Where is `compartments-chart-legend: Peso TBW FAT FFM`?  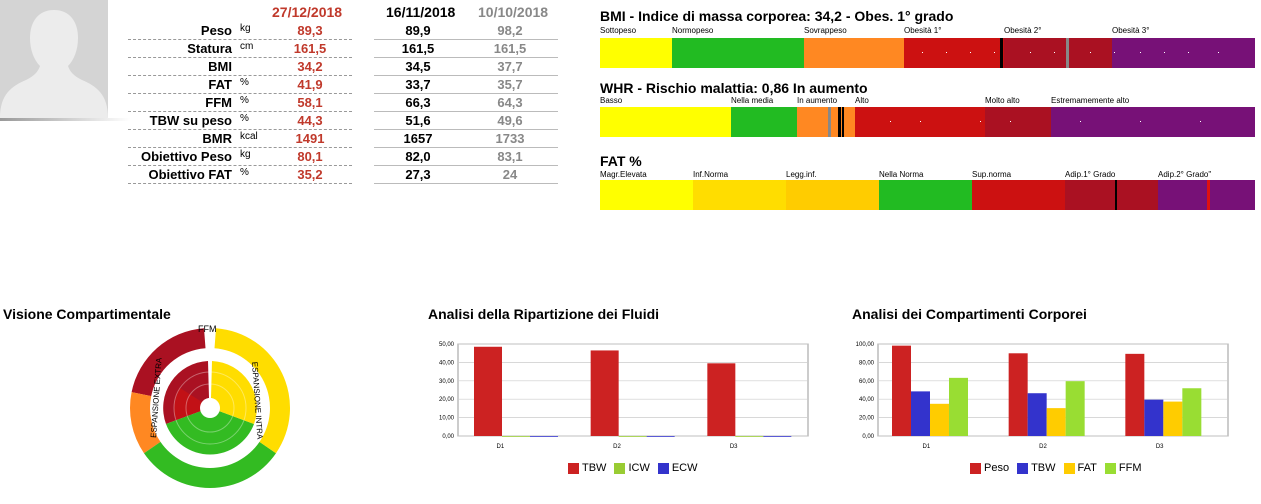
compartments-chart-legend: Peso TBW FAT FFM is located at coordinates (1056, 468).